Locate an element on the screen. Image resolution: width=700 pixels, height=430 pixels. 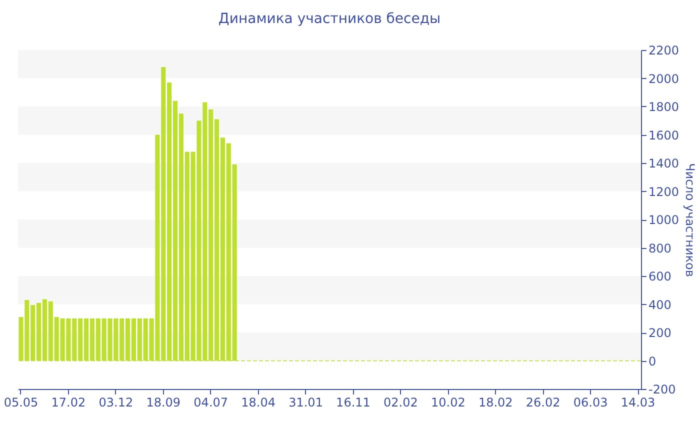
y-tick-label: 0 is located at coordinates (652, 361).